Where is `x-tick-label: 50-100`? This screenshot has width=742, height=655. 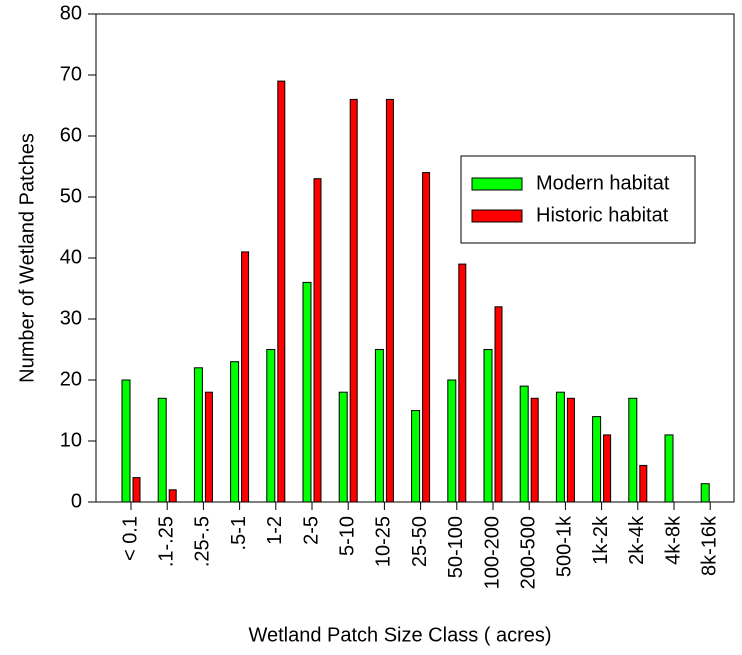 x-tick-label: 50-100 is located at coordinates (456, 547).